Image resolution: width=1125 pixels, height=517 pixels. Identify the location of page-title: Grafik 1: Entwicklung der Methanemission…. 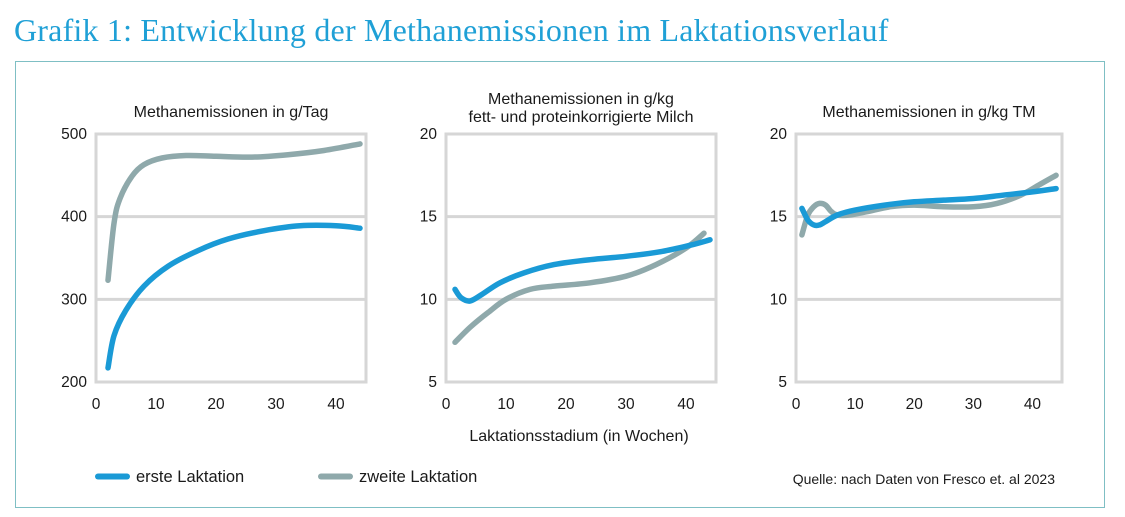
(451, 30).